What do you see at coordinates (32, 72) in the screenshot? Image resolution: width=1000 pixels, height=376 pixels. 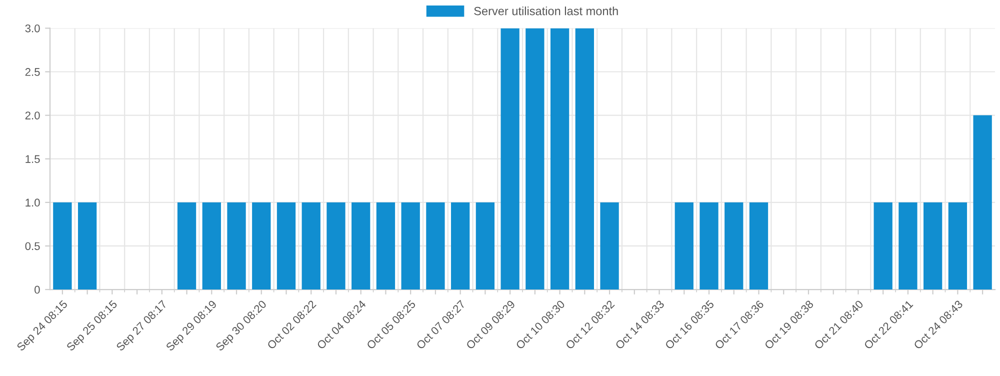 I see `y-tick-label: 2.5` at bounding box center [32, 72].